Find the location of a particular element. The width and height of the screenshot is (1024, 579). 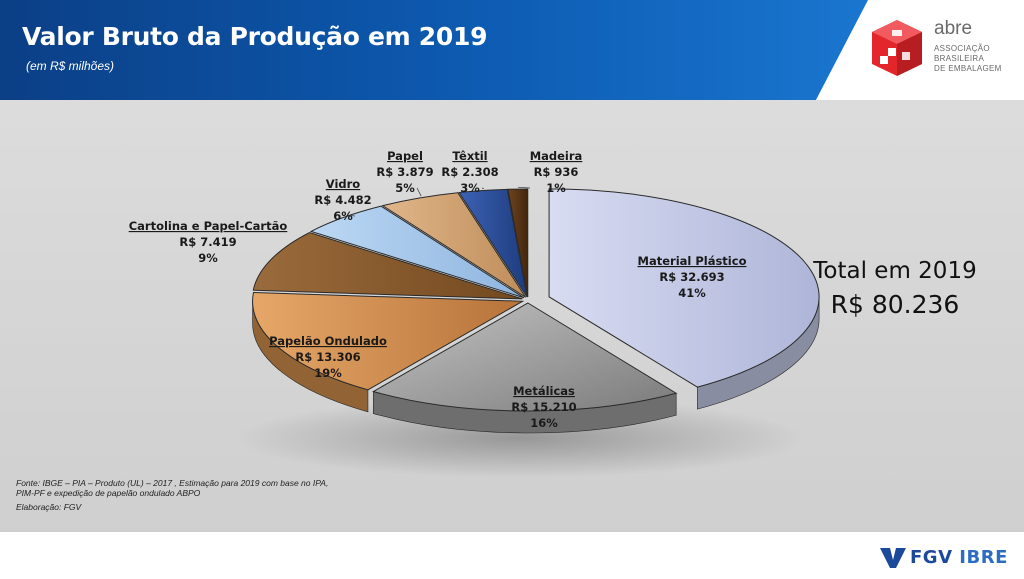

abre-logo: abre ASSOCIAÇÃO BRASILEIRA DE EMBALAGEM is located at coordinates (943, 53).